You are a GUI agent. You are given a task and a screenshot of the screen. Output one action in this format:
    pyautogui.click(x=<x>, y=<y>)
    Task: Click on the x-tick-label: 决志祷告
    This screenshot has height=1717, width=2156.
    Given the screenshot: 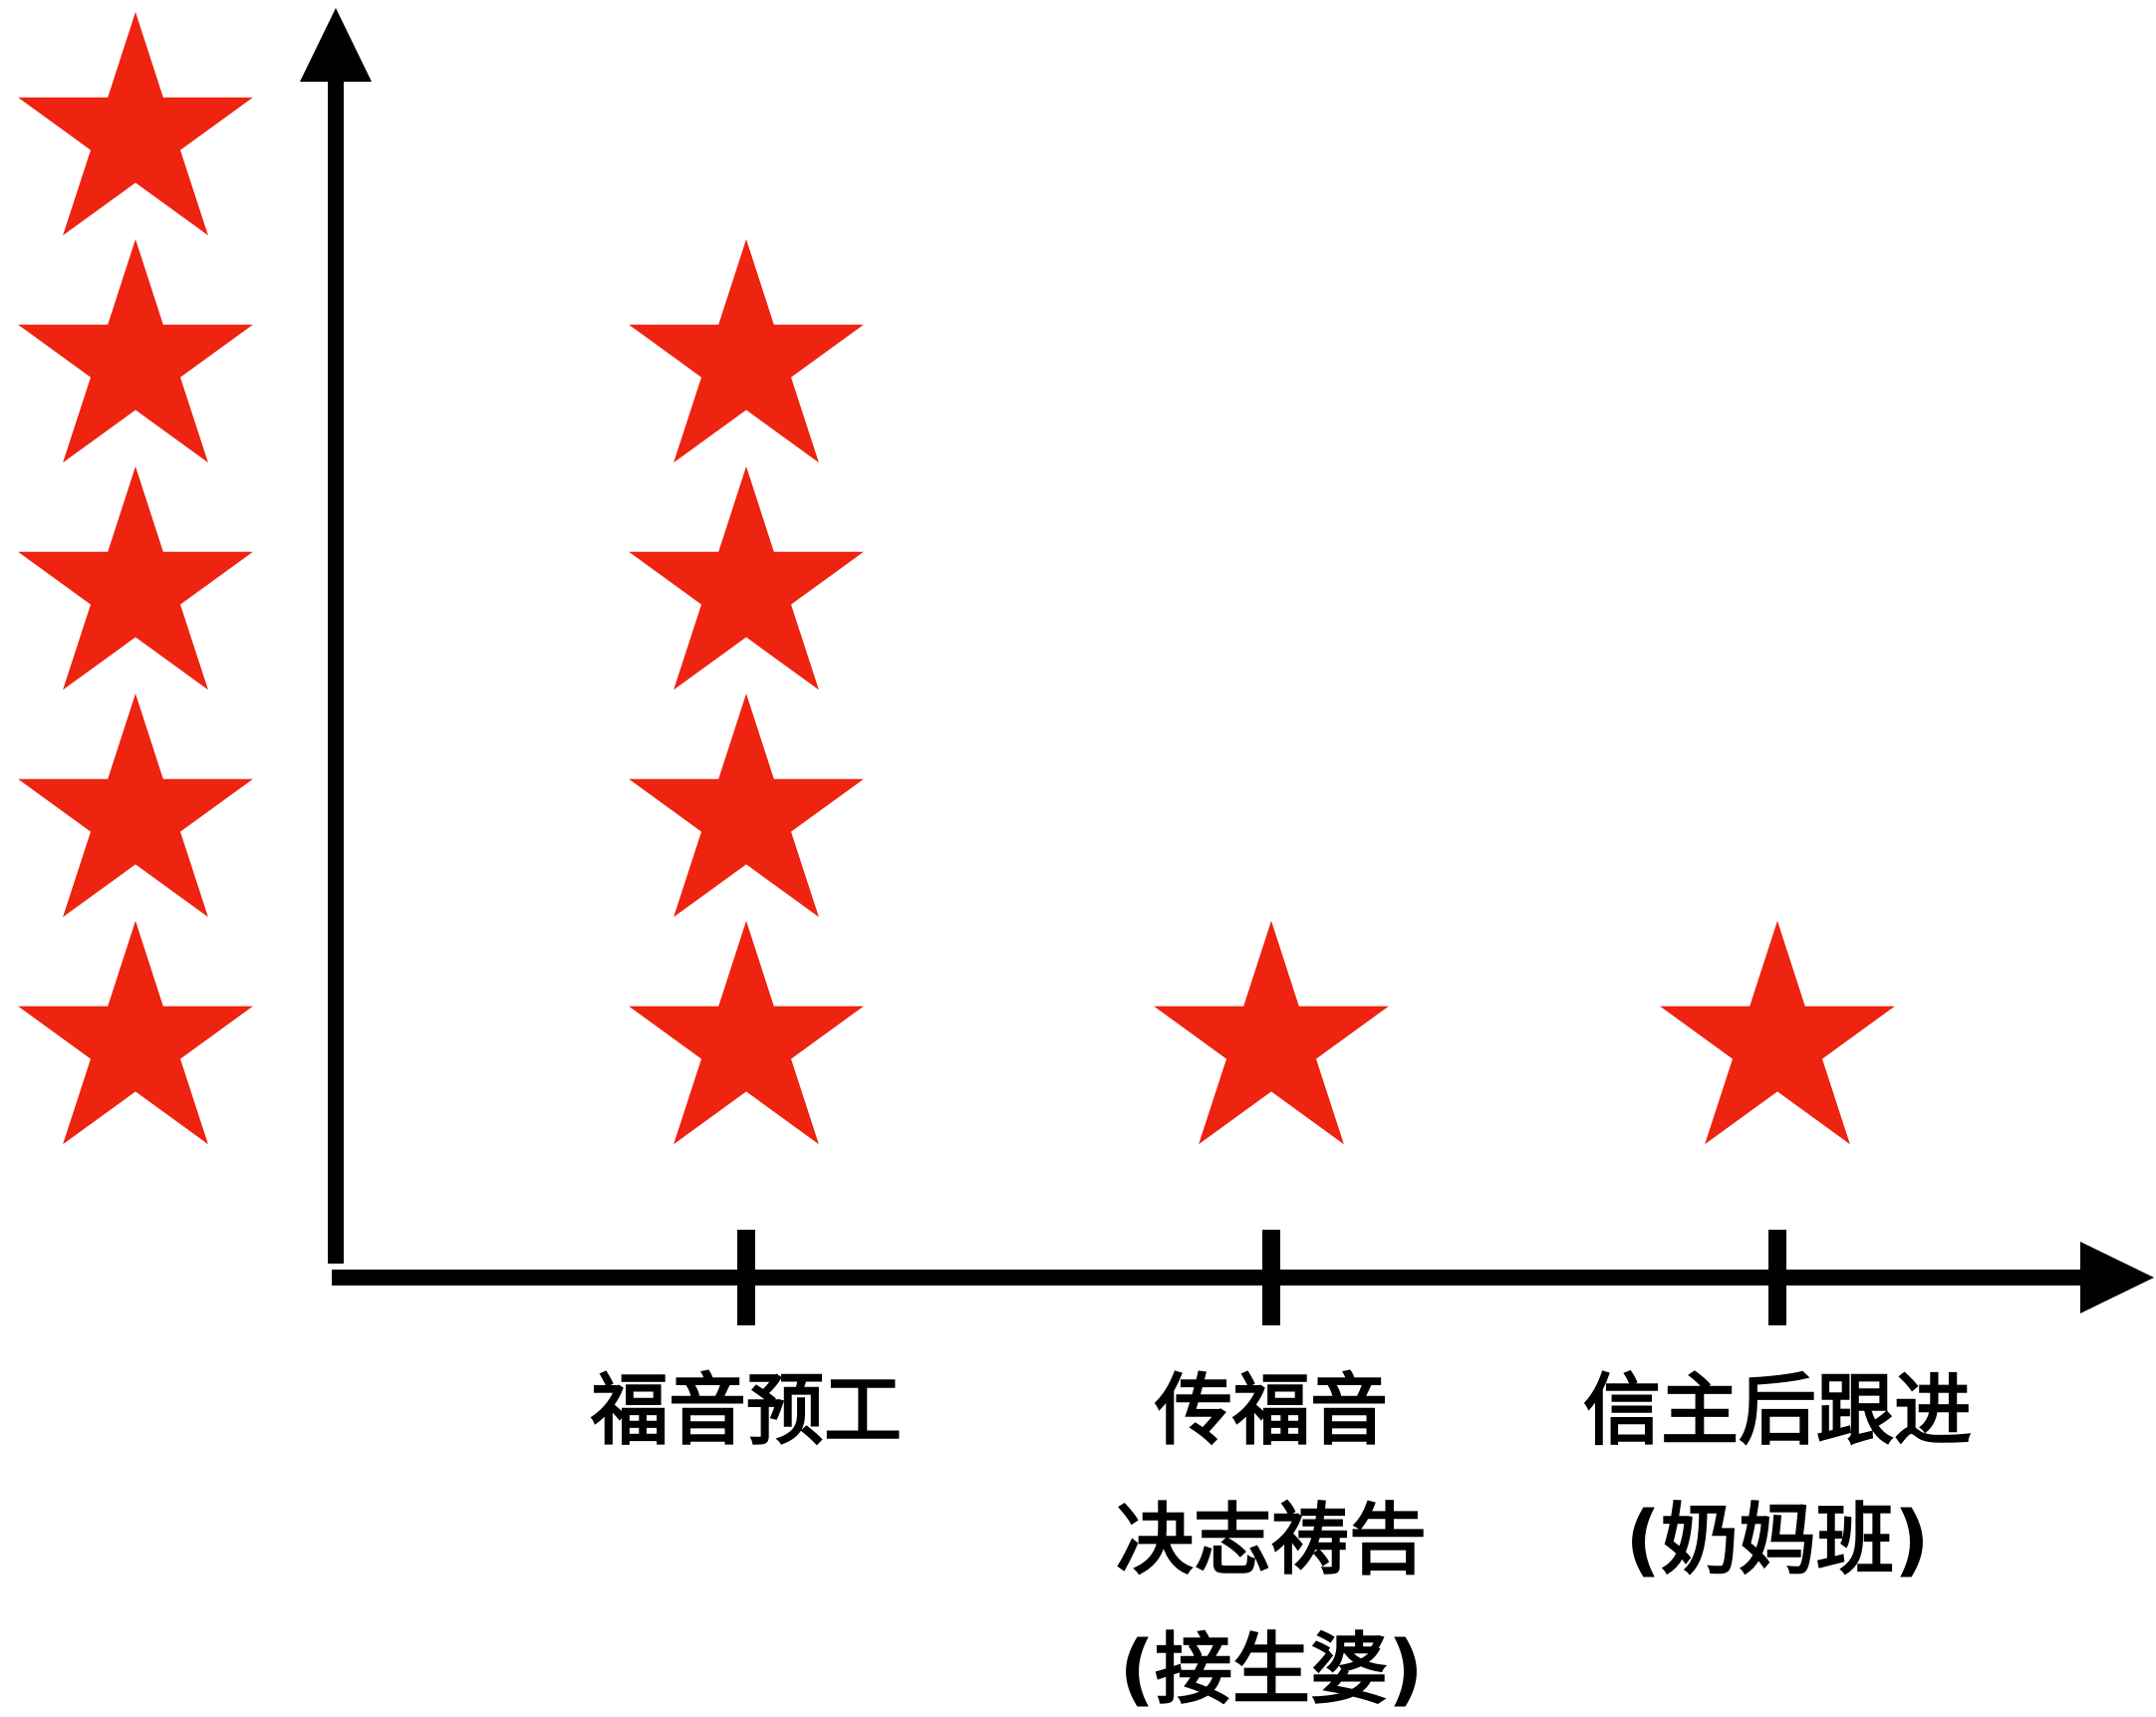 What is the action you would take?
    pyautogui.click(x=1271, y=1540)
    